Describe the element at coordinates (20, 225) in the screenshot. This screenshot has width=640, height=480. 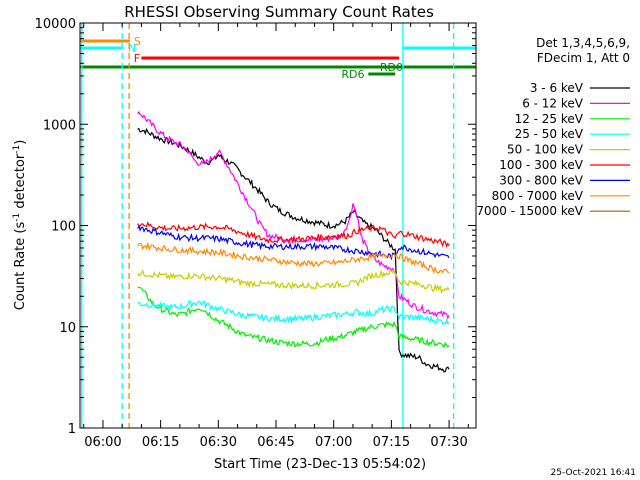
I see `y-axis-label: Count Rate (s-1 detector-1)` at that location.